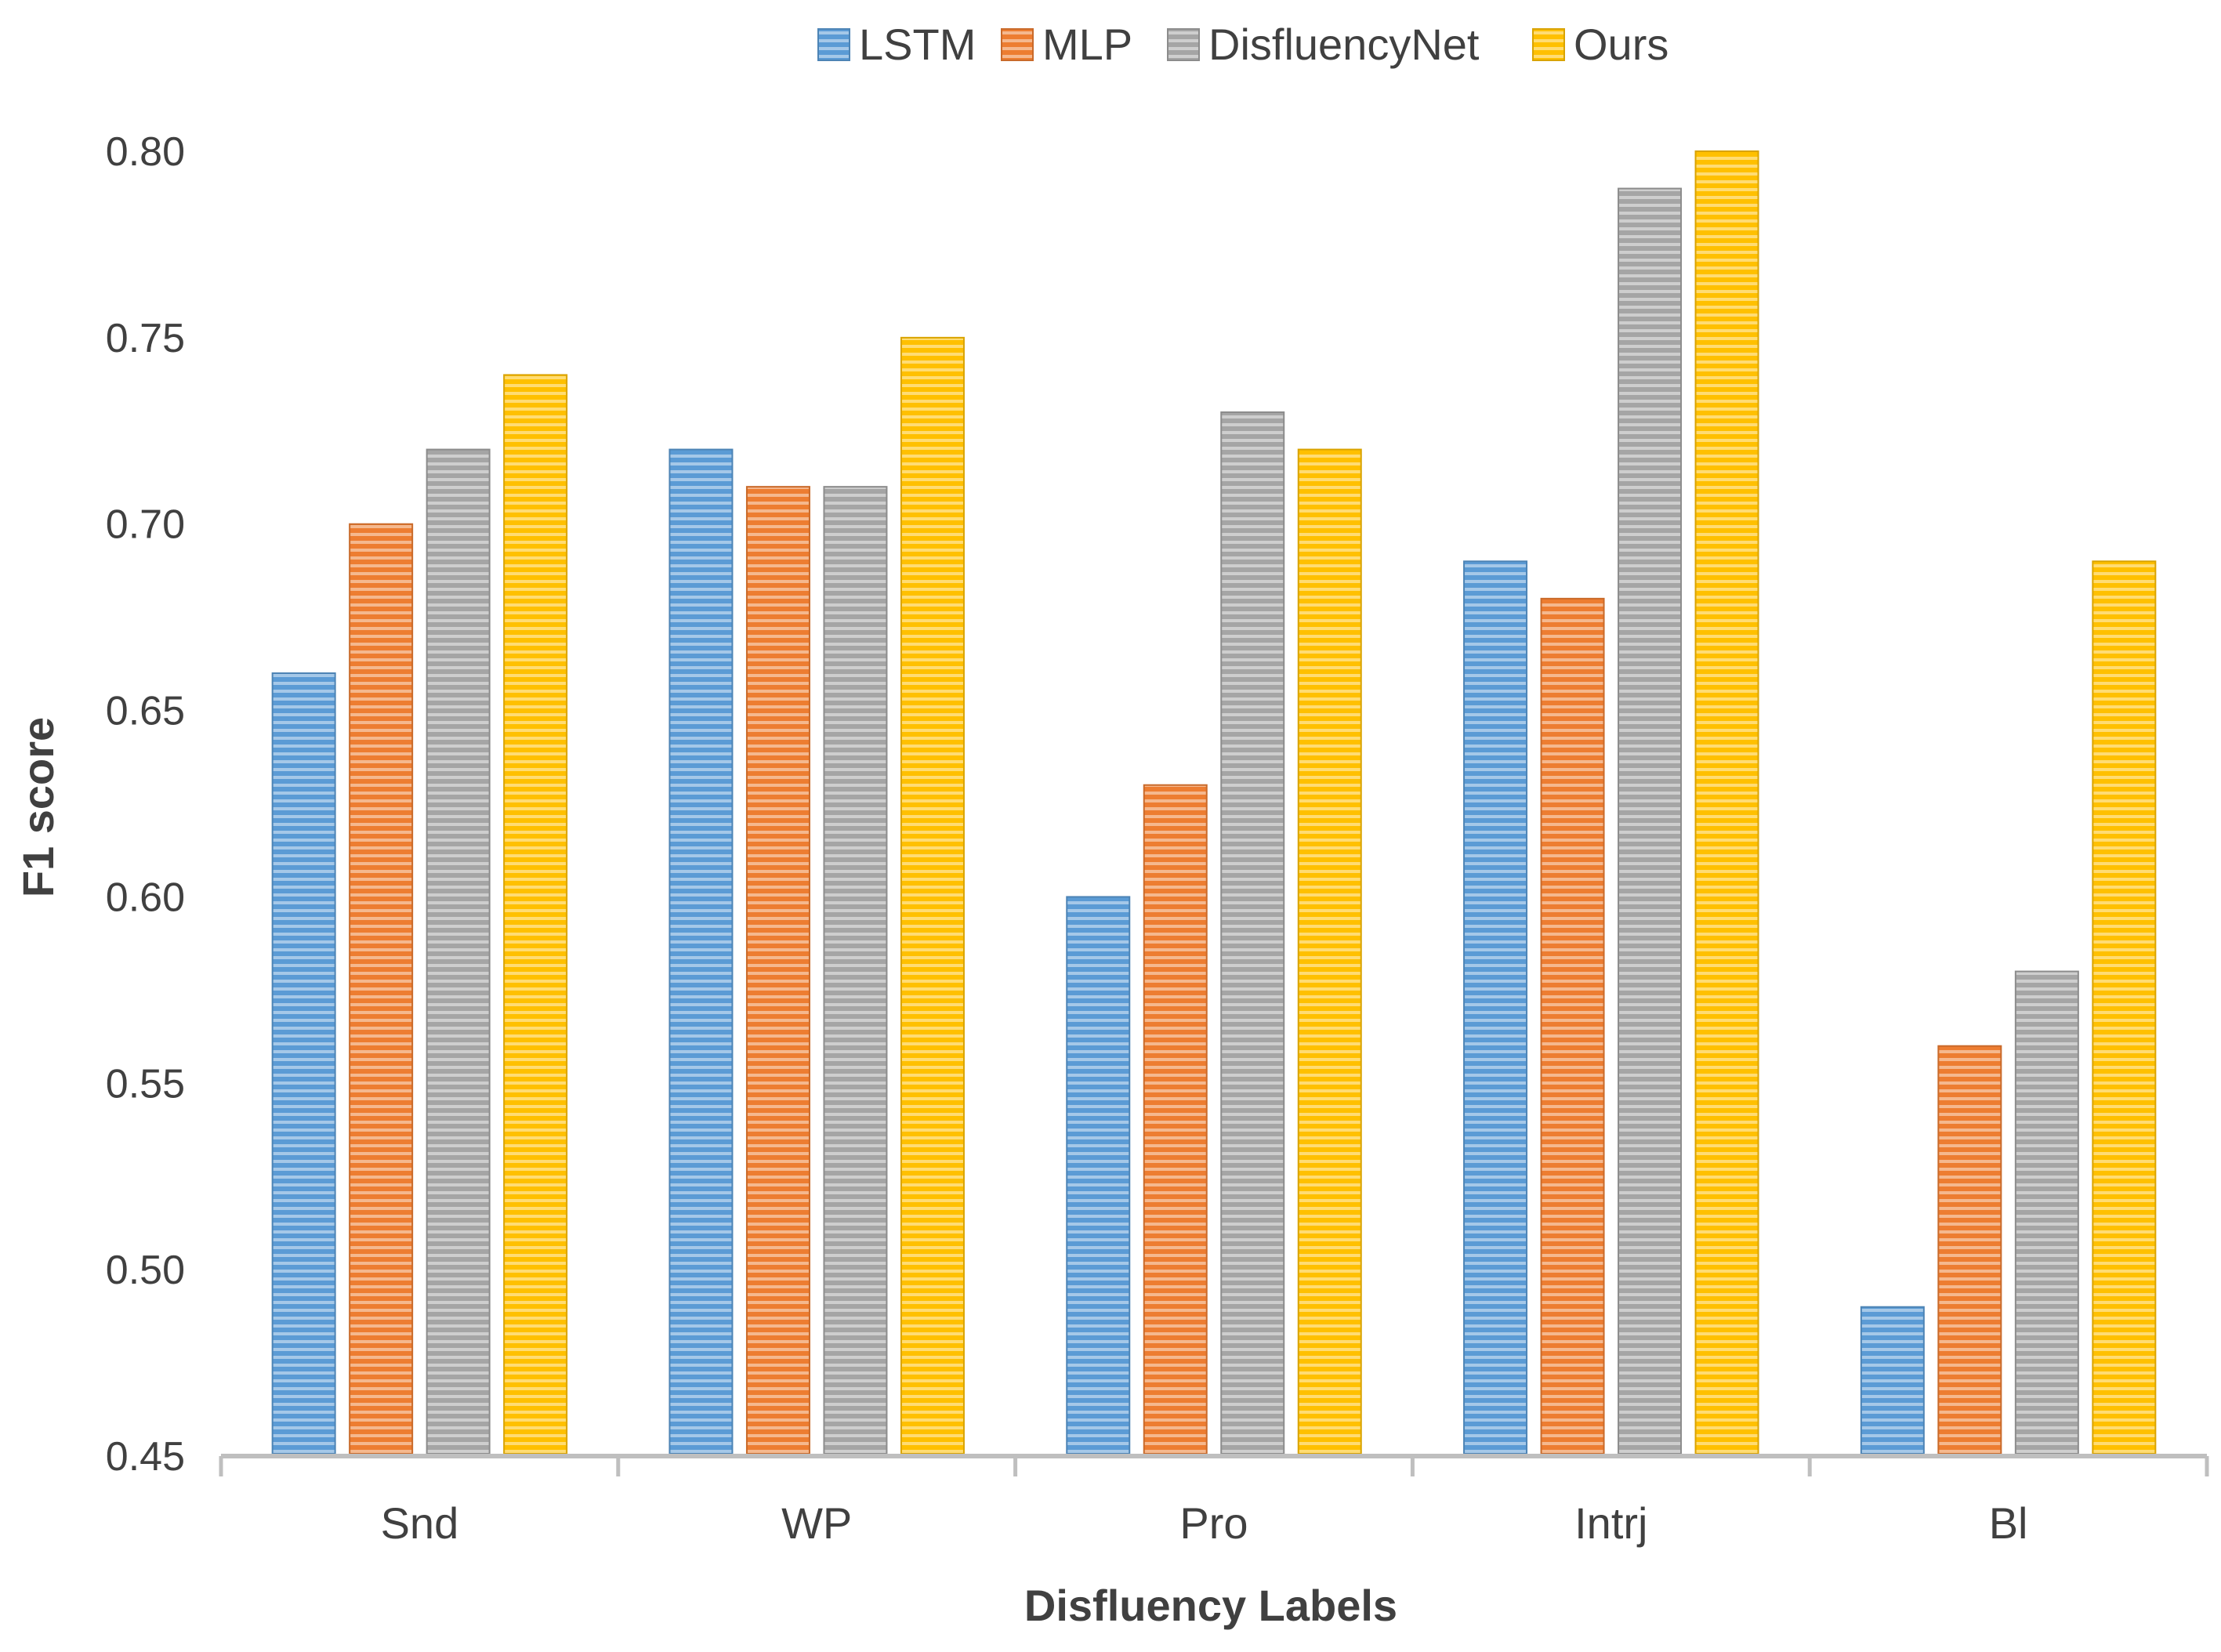 This screenshot has height=1652, width=2221. I want to click on legend-item-disfluencynet: DisfluencyNet, so click(1323, 44).